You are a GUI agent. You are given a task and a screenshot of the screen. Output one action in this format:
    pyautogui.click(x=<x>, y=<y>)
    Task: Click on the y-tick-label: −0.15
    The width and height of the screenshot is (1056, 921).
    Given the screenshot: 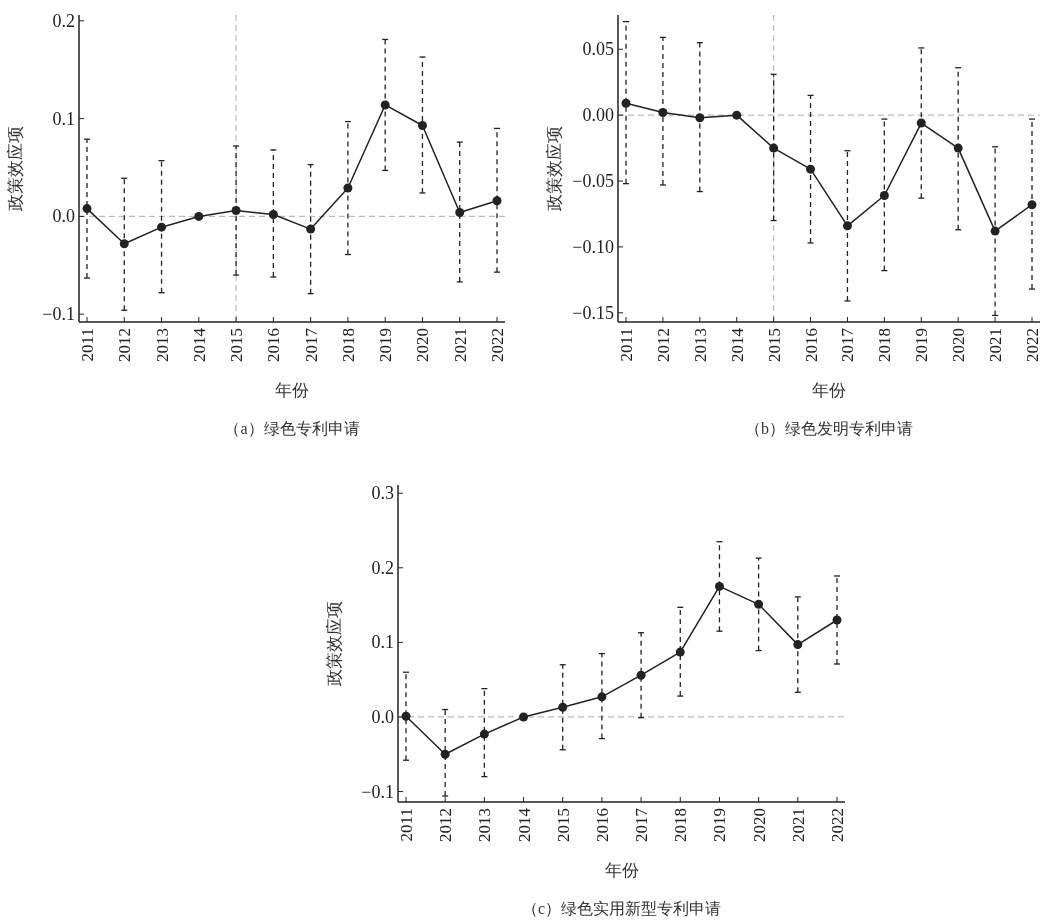 What is the action you would take?
    pyautogui.click(x=593, y=312)
    